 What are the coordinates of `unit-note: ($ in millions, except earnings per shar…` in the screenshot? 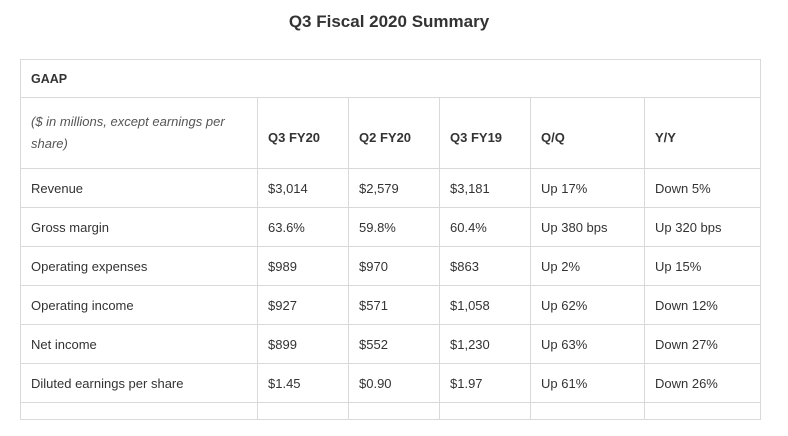 It's located at (139, 133).